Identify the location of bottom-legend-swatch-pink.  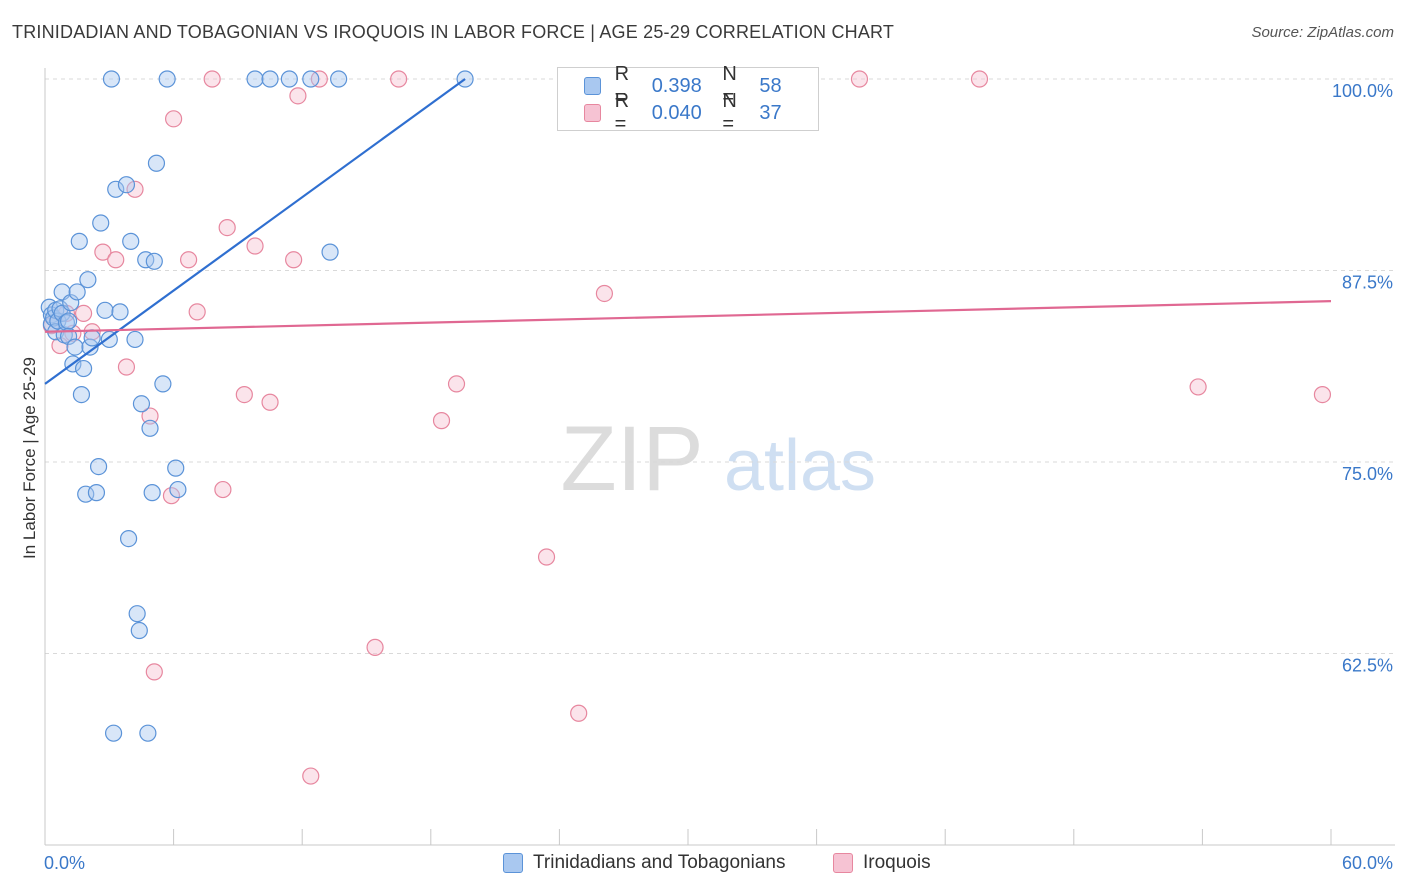
(843, 863).